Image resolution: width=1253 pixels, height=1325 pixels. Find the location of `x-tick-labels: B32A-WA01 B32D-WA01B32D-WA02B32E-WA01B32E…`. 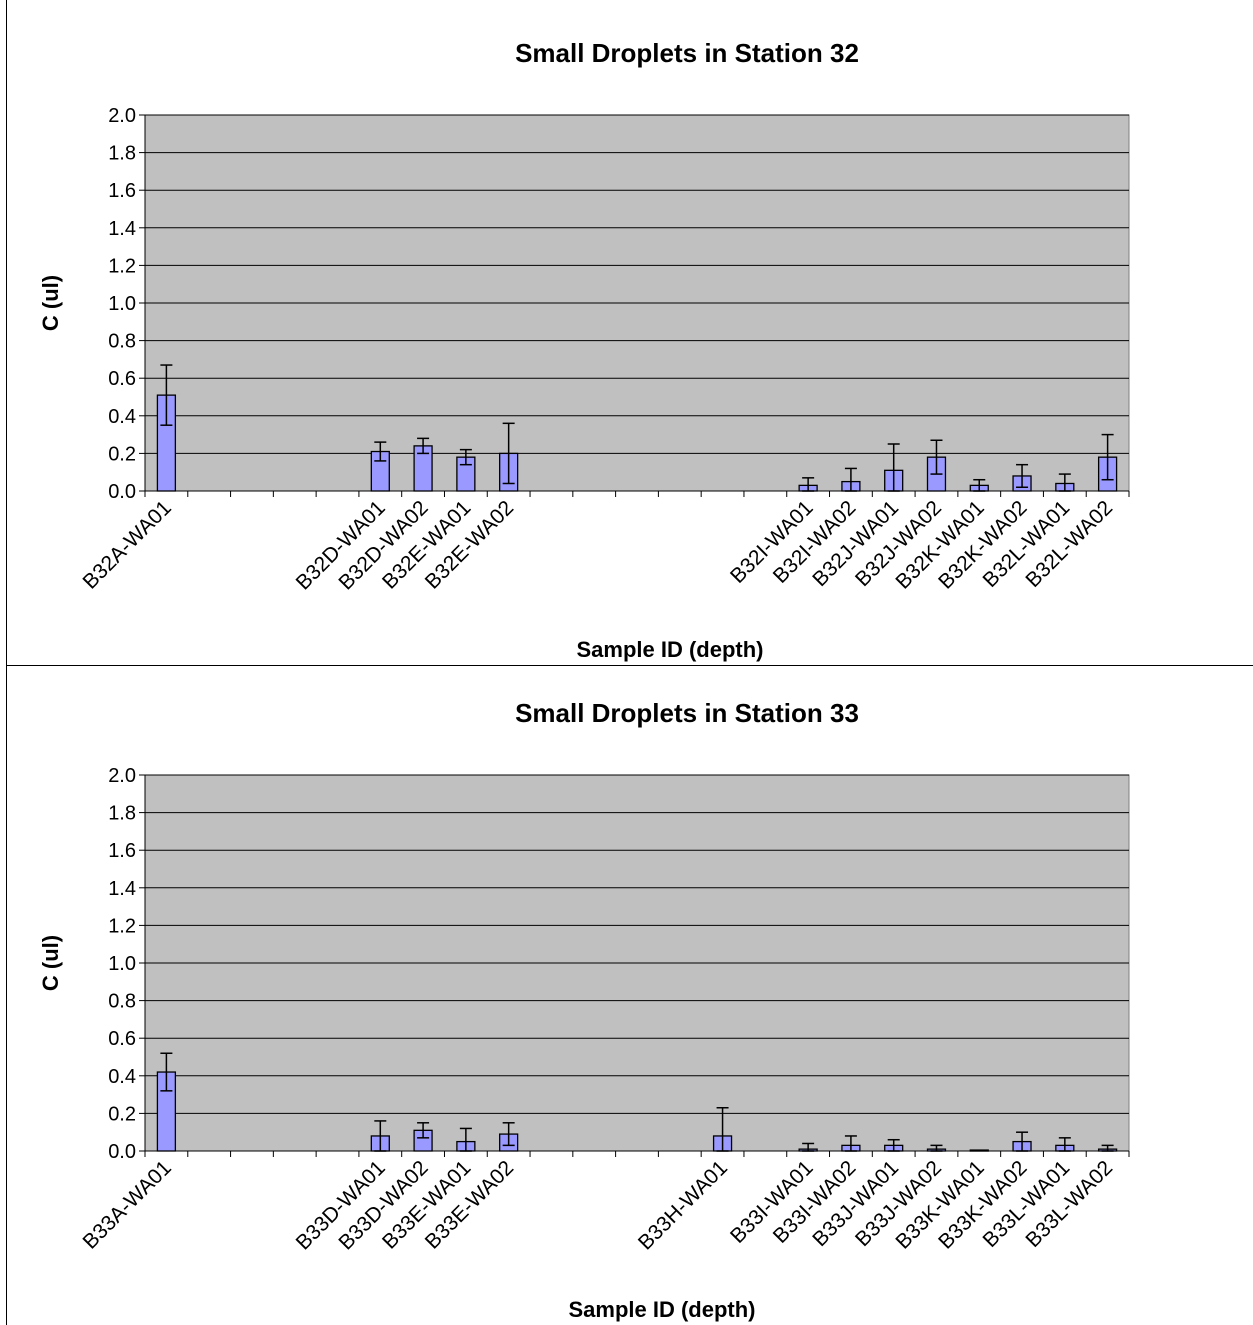

x-tick-labels: B32A-WA01 B32D-WA01B32D-WA02B32E-WA01B32E… is located at coordinates (598, 545).